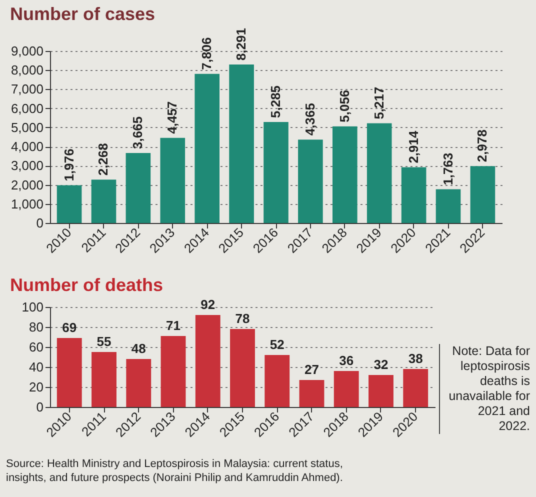 The height and width of the screenshot is (497, 536). I want to click on y-tick-label: 20, so click(36, 387).